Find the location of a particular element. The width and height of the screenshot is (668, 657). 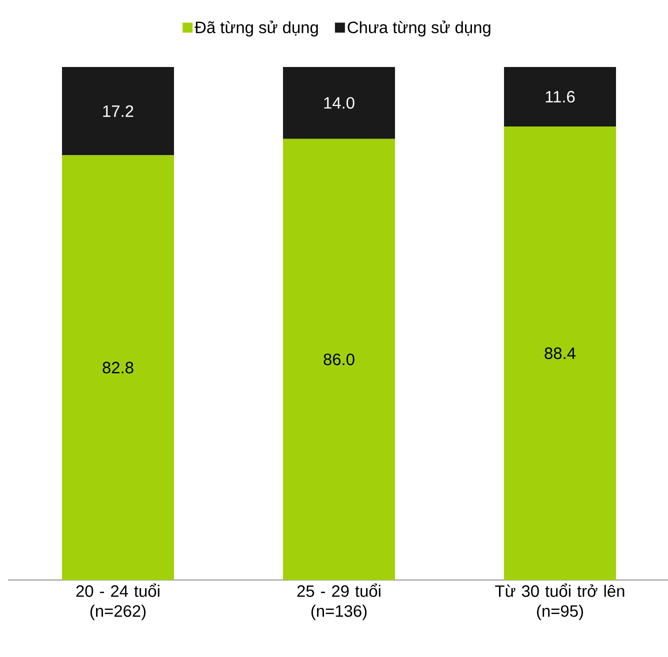

data-label: 82.8 is located at coordinates (118, 368).